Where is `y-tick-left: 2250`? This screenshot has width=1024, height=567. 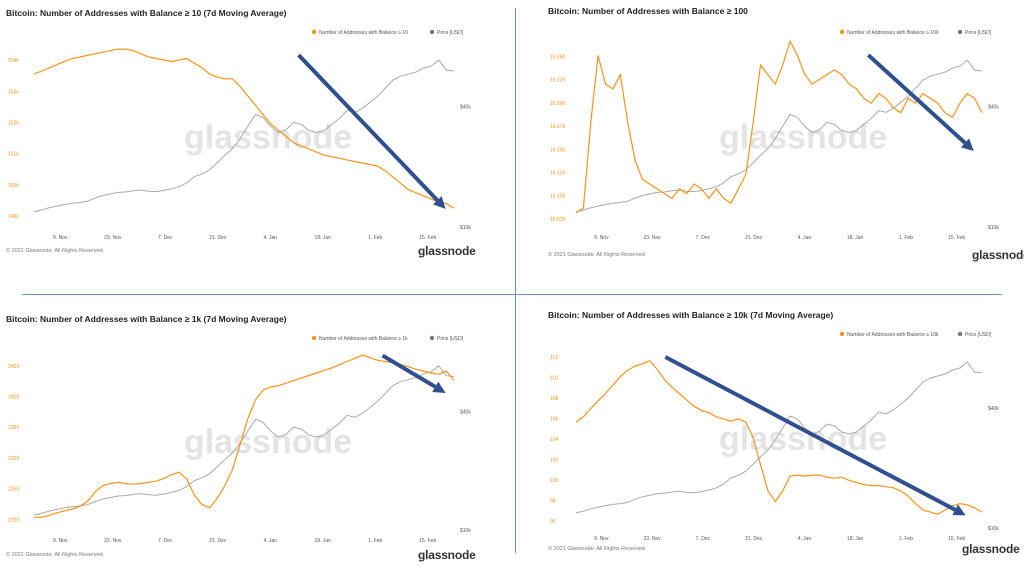 y-tick-left: 2250 is located at coordinates (13, 490).